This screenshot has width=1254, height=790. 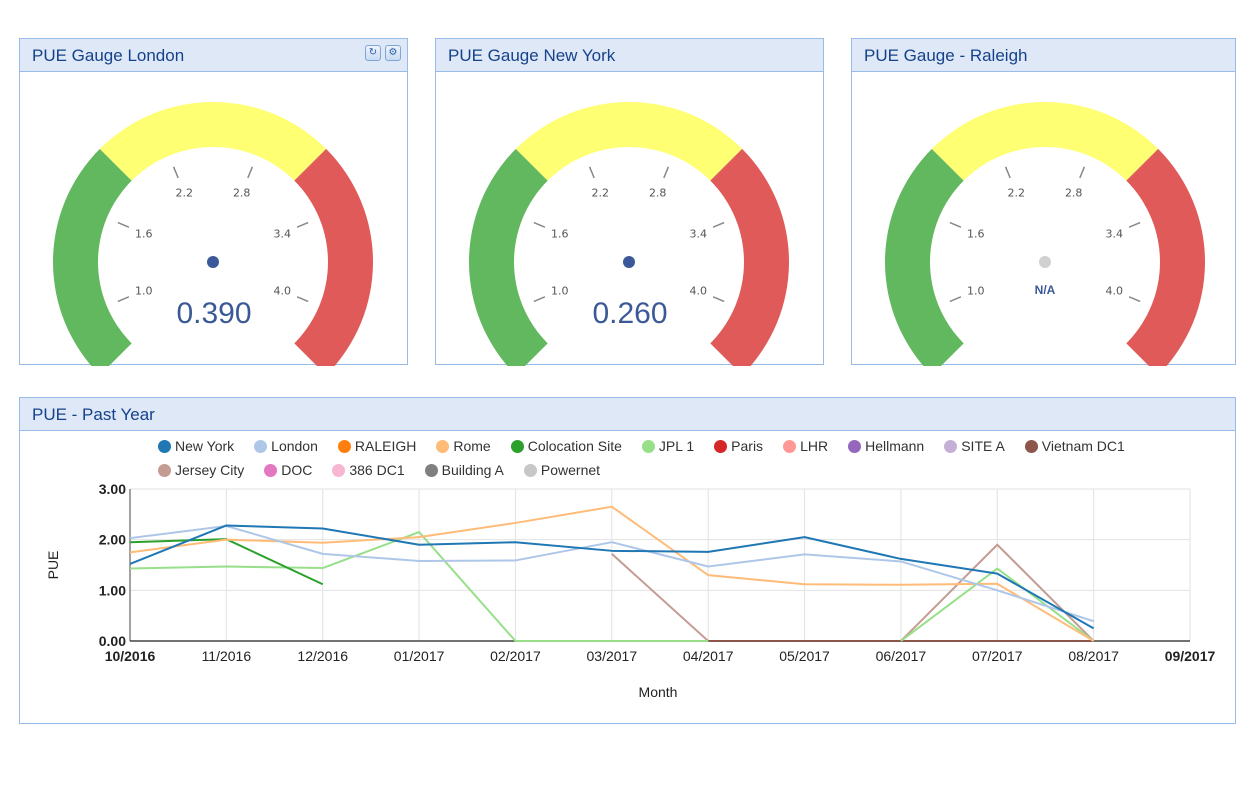 I want to click on x-tick-label: 05/2017, so click(x=804, y=656).